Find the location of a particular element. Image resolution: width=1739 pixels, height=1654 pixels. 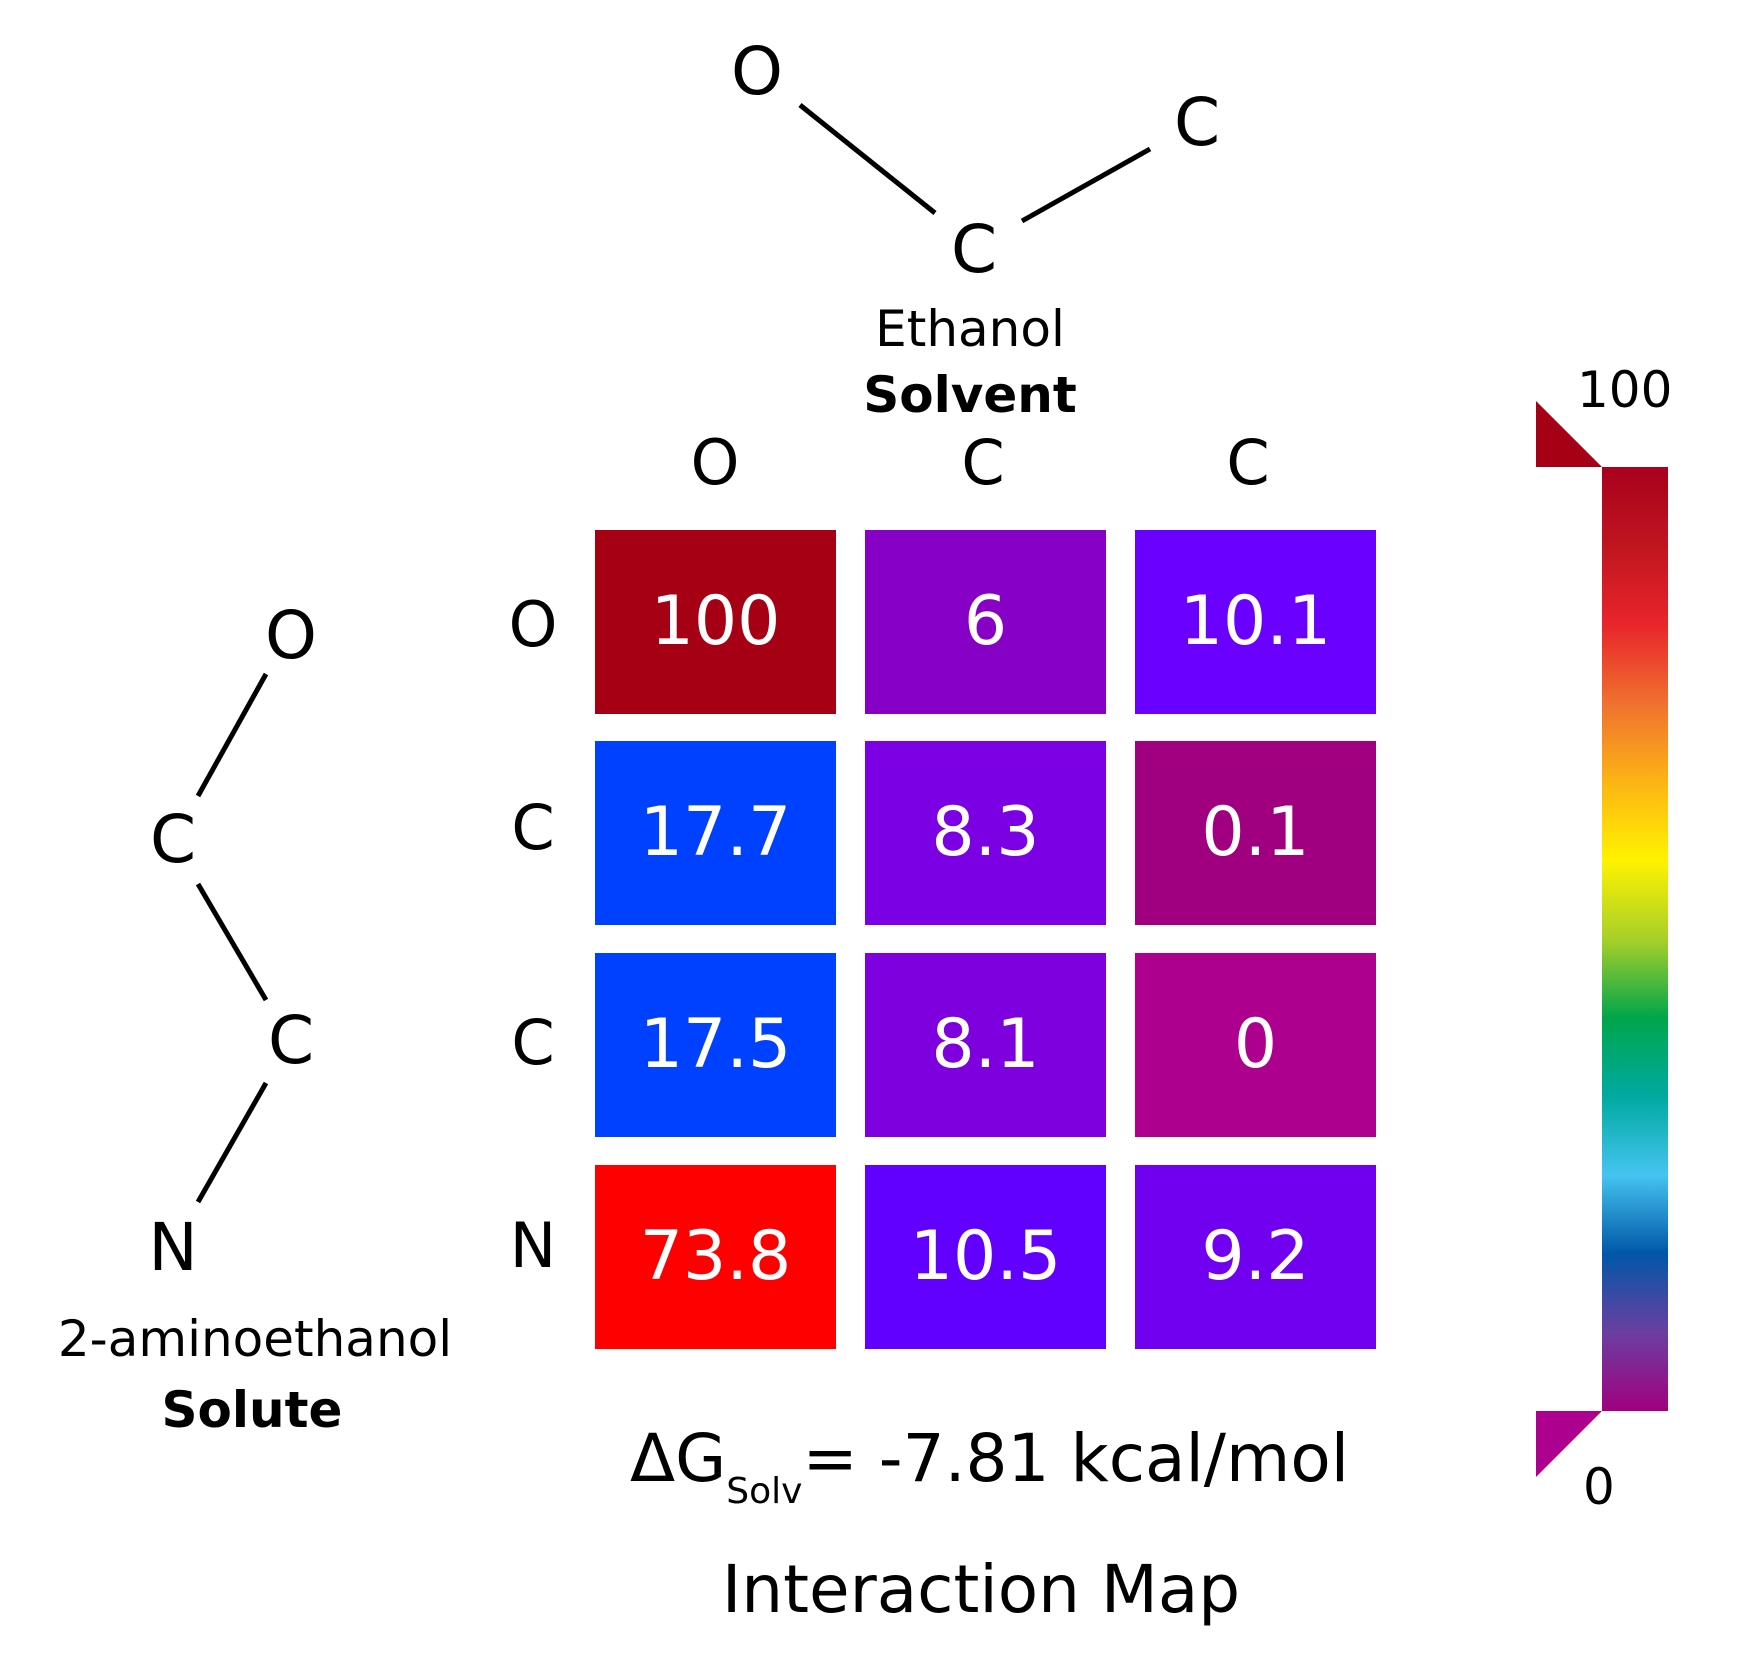

delta-g-symbol: ΔG is located at coordinates (678, 1458).